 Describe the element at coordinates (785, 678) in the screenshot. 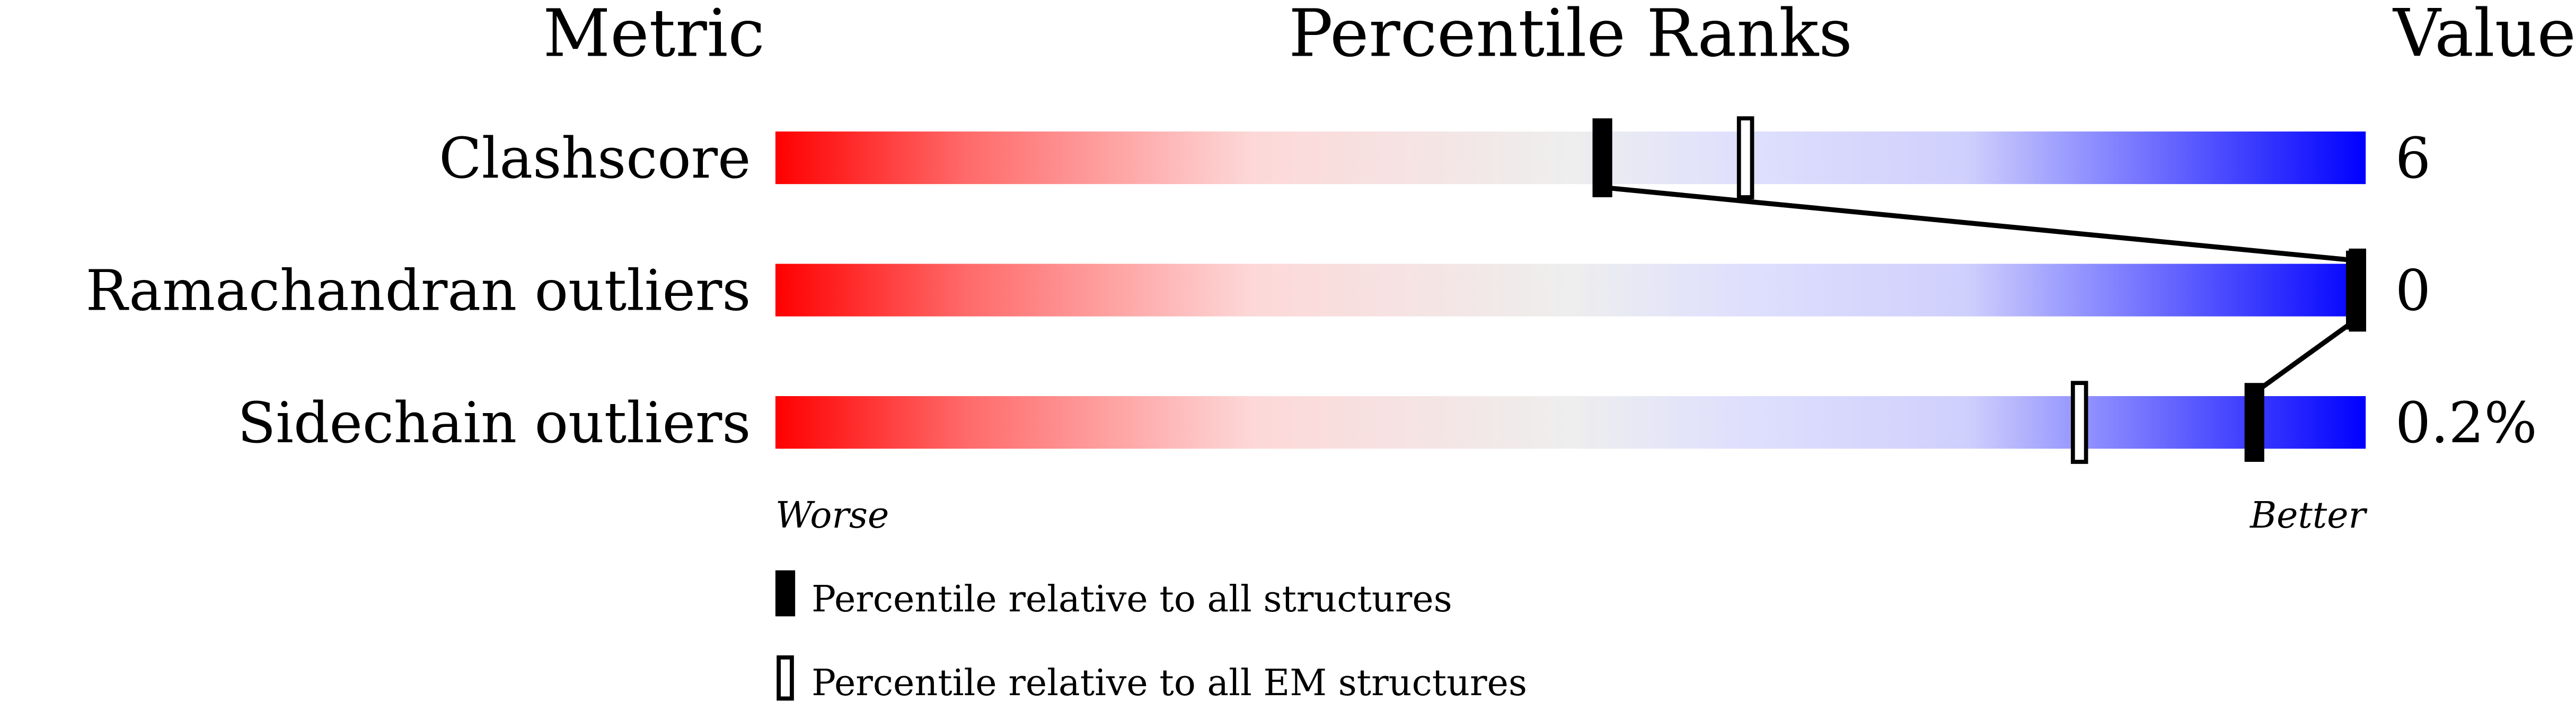

I see `legend-em-marker` at that location.